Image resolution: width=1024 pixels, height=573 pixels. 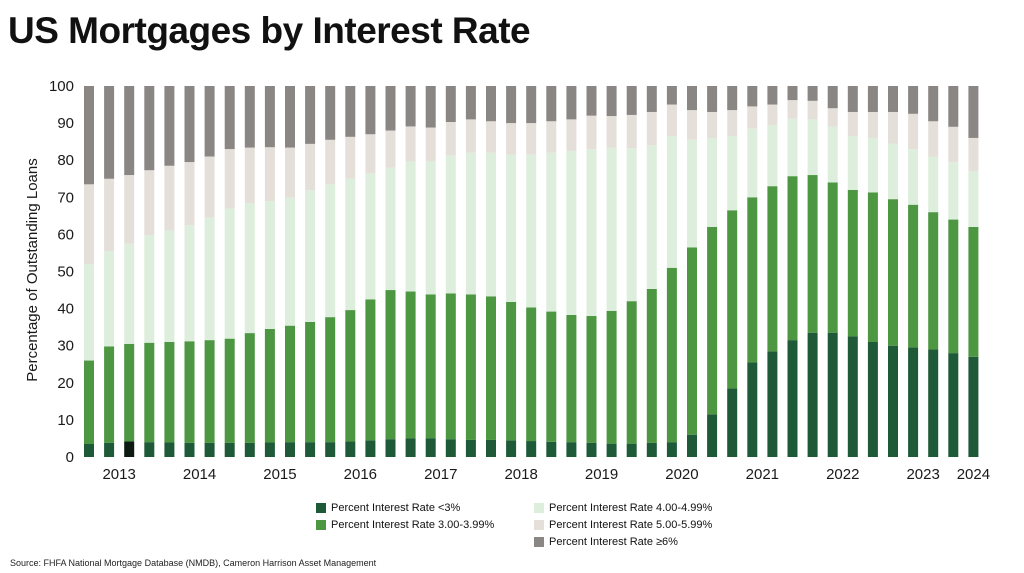 What do you see at coordinates (61, 272) in the screenshot?
I see `y-axis: 0 10 20 30 40 50 60 70 80 90 100` at bounding box center [61, 272].